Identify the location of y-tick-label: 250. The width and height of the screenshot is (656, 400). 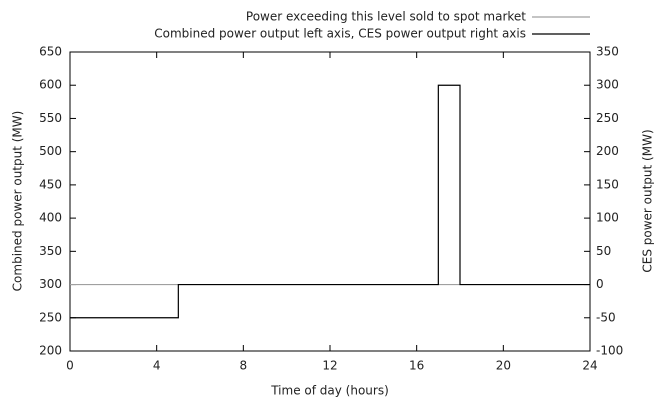
(50, 317).